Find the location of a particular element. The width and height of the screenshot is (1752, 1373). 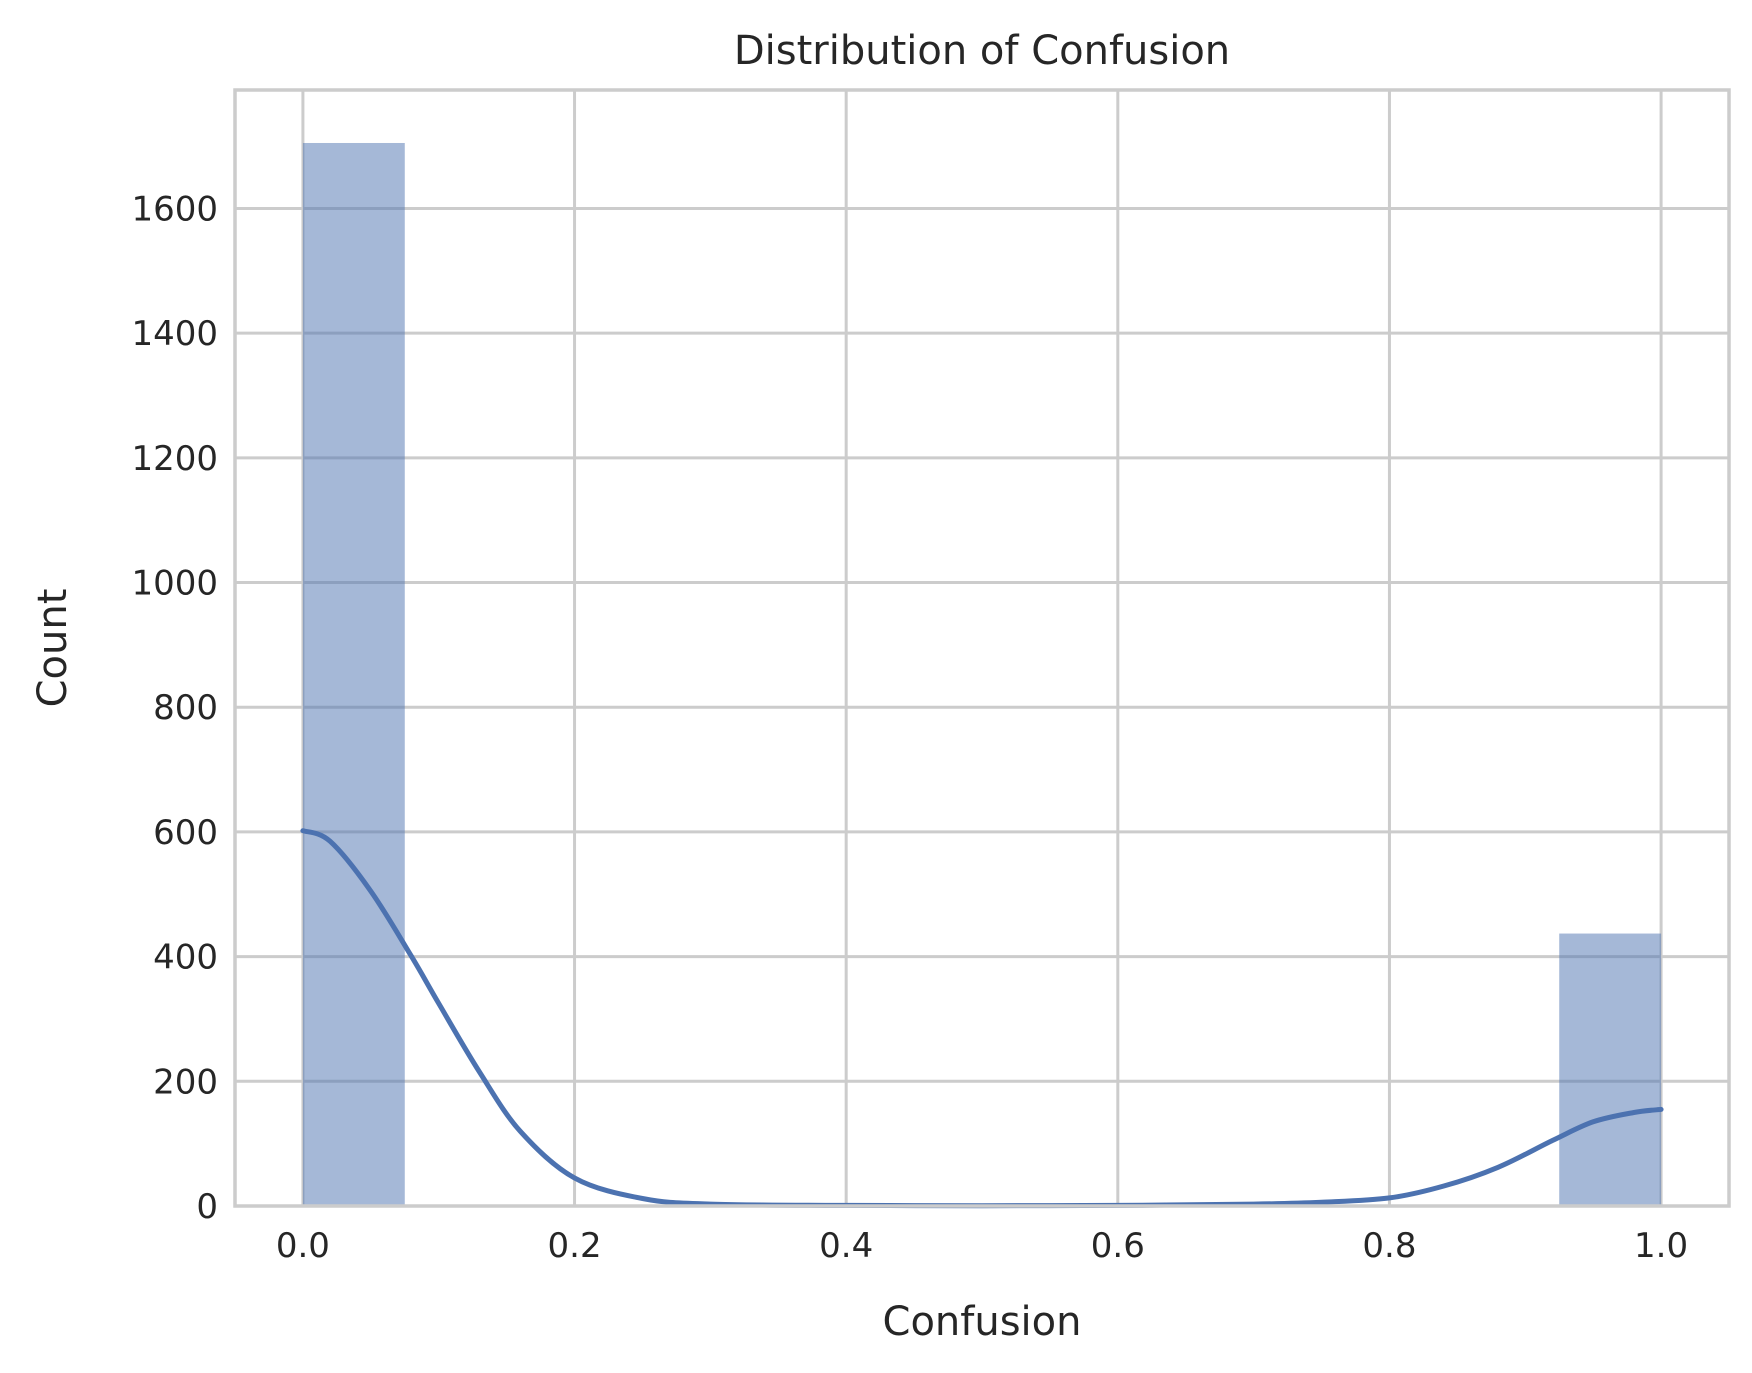

y-tick-label: 1400 is located at coordinates (174, 334).